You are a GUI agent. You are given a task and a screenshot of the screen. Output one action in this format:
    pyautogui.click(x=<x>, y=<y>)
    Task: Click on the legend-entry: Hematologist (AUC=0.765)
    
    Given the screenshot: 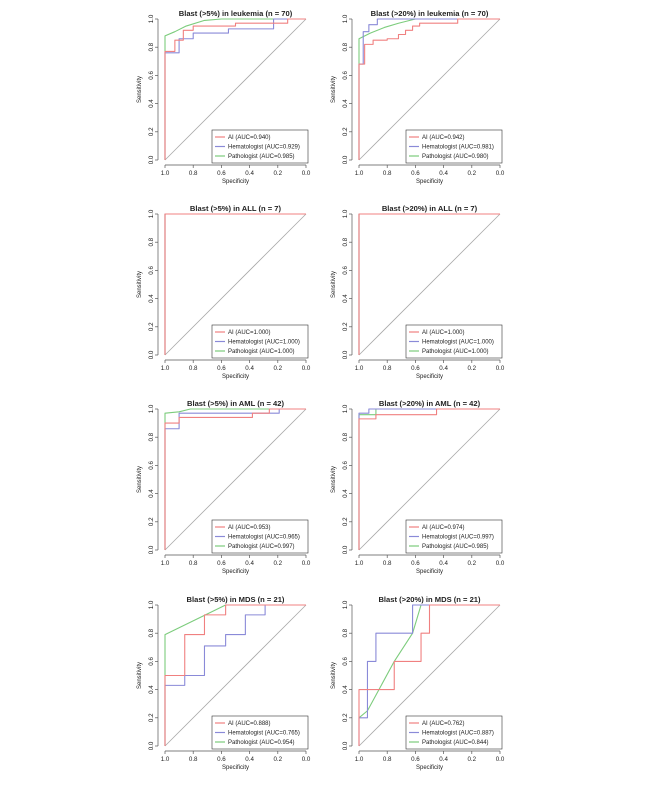 What is the action you would take?
    pyautogui.click(x=264, y=734)
    